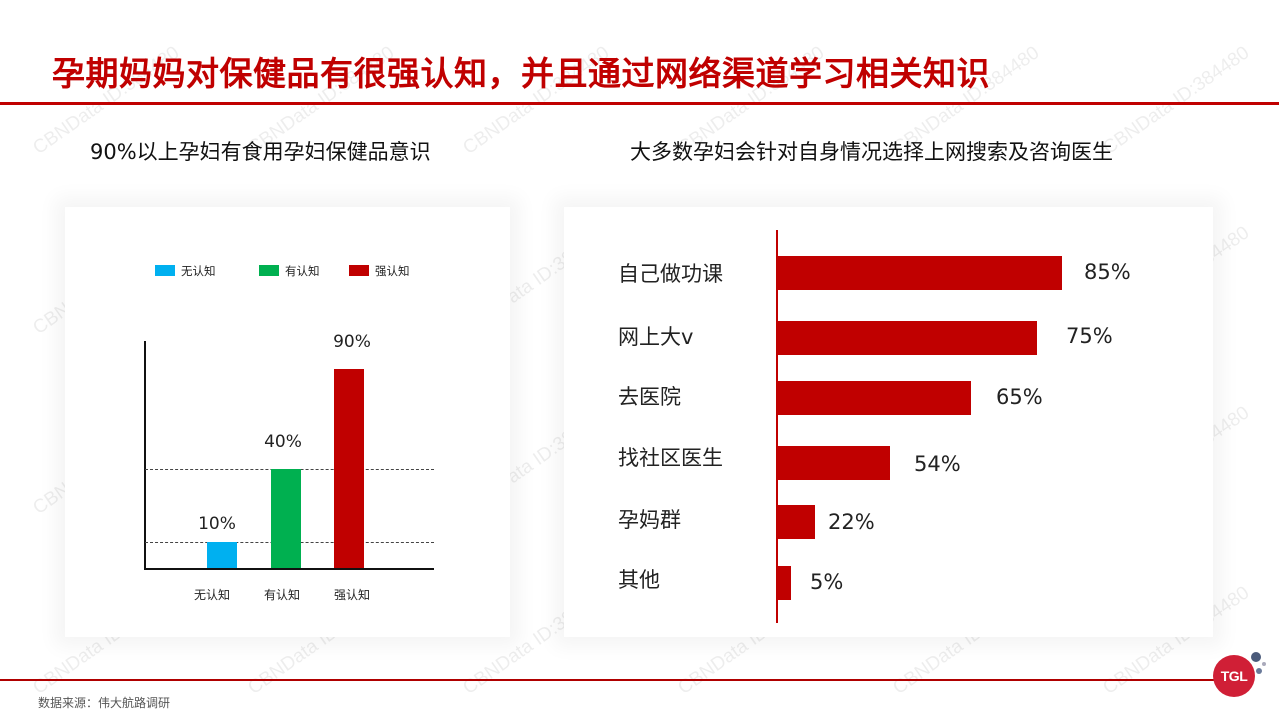 The width and height of the screenshot is (1279, 719). I want to click on legend-label: 强认知, so click(392, 271).